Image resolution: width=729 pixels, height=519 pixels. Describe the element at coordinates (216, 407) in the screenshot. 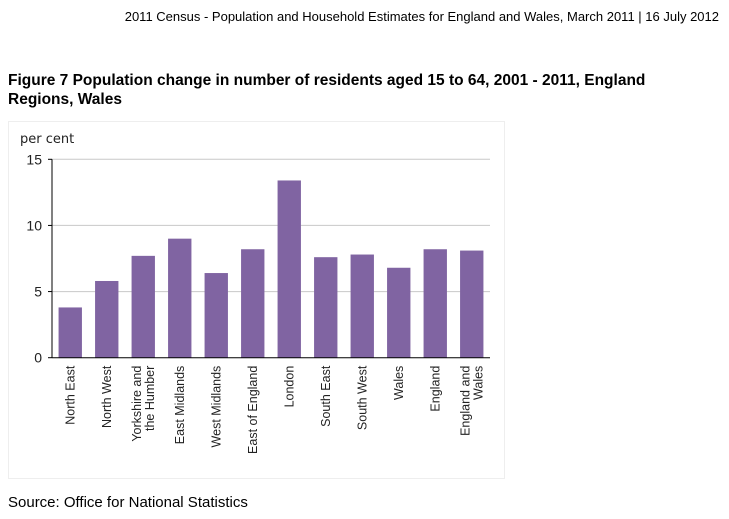

I see `x-tick-label: West Midlands` at that location.